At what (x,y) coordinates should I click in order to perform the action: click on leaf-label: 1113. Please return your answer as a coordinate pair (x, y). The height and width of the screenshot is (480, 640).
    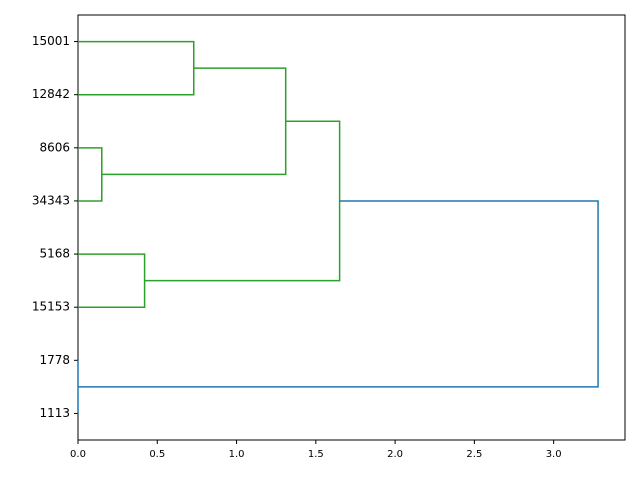
    Looking at the image, I should click on (54, 413).